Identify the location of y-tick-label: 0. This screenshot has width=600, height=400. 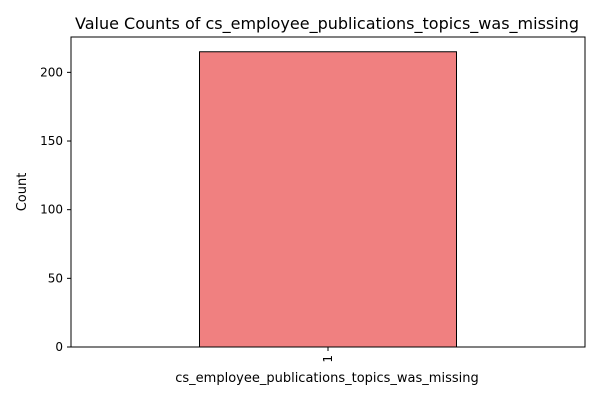
(59, 347).